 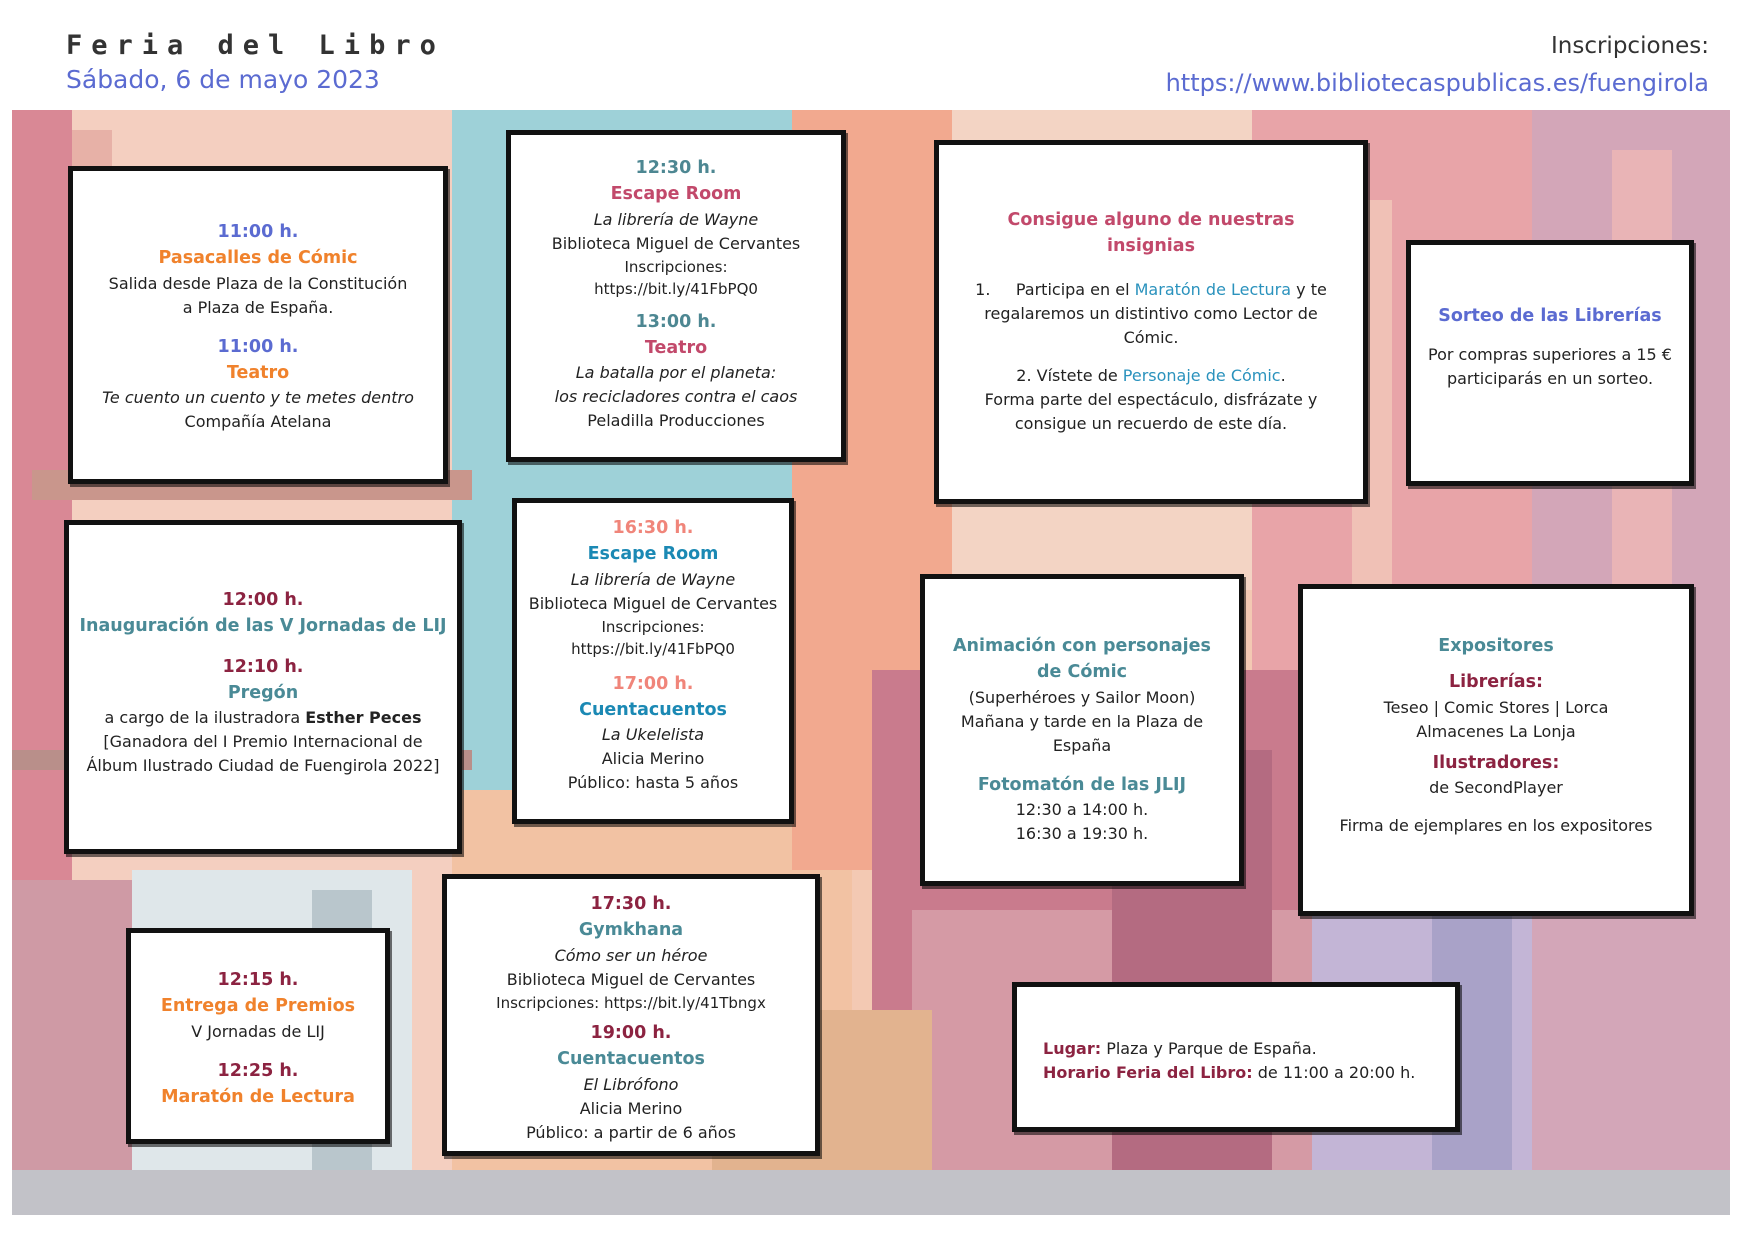 I want to click on box-text: (Superhéroes y Sailor Moon), so click(x=1082, y=697).